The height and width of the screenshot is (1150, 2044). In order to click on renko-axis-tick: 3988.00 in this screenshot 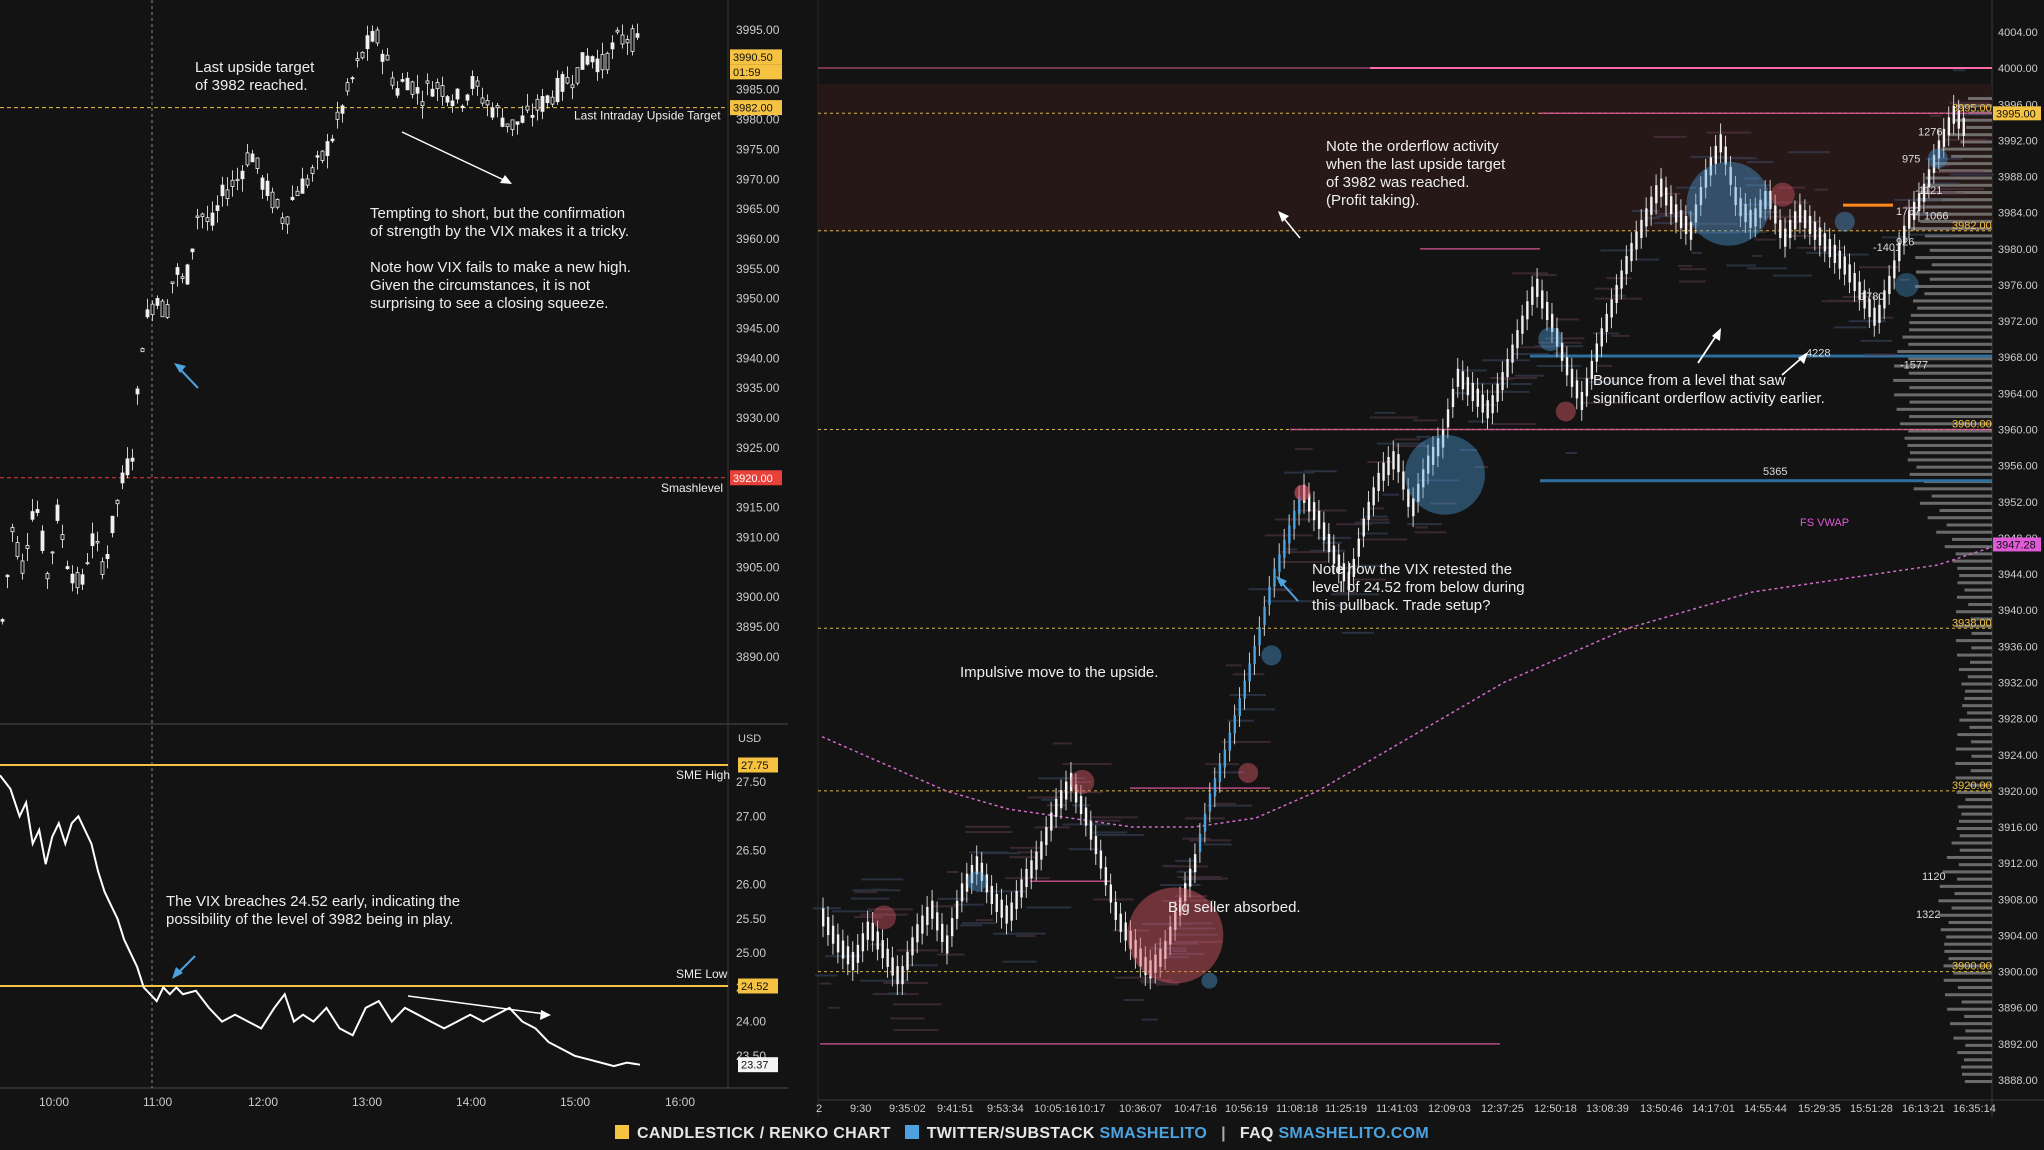, I will do `click(2018, 178)`.